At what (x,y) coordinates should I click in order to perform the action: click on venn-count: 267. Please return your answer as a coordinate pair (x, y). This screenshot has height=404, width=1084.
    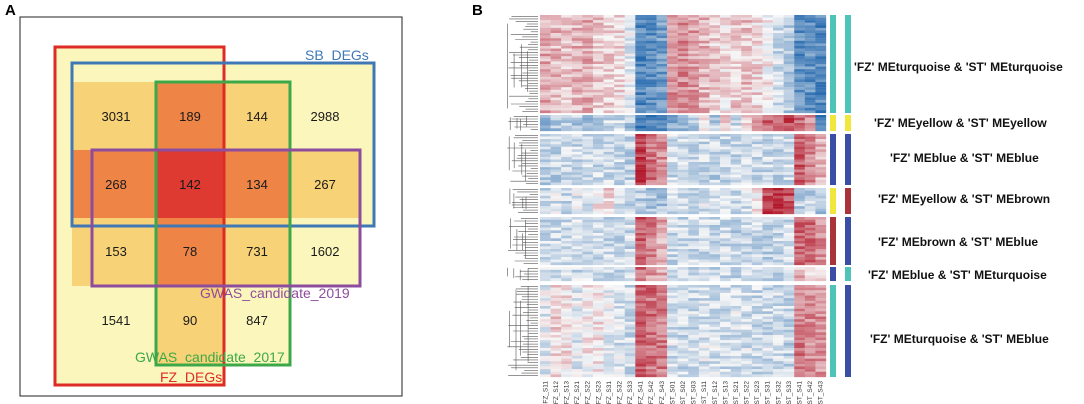
    Looking at the image, I should click on (325, 184).